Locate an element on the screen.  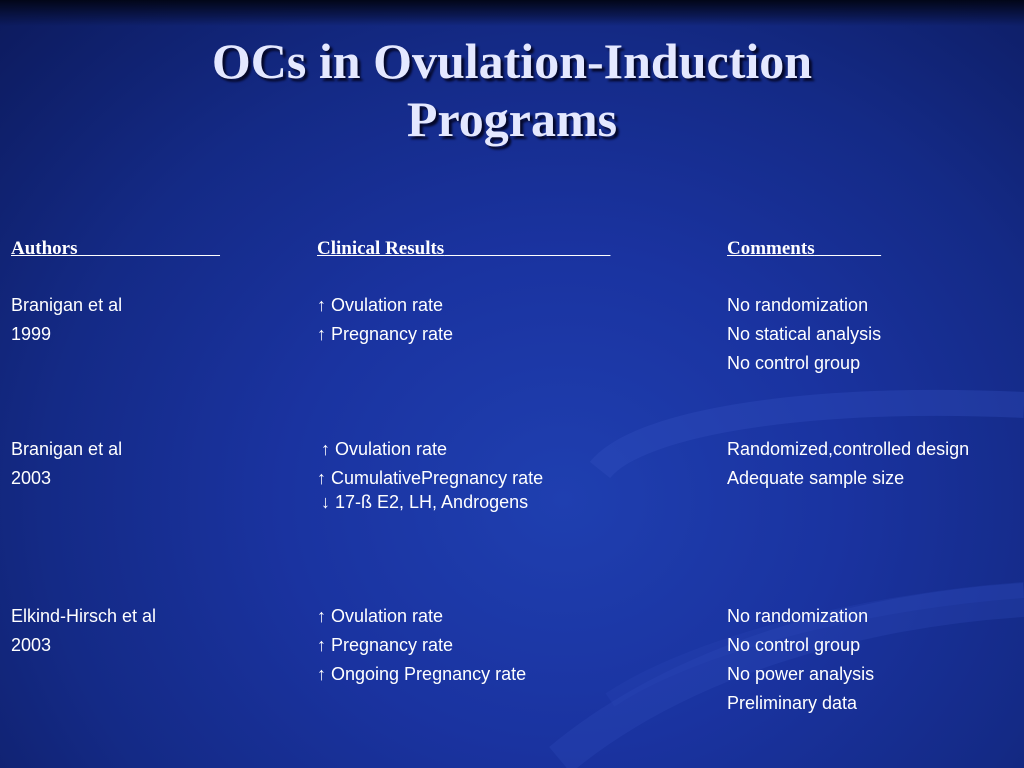
study-1-comment-1: No randomization is located at coordinates (798, 305).